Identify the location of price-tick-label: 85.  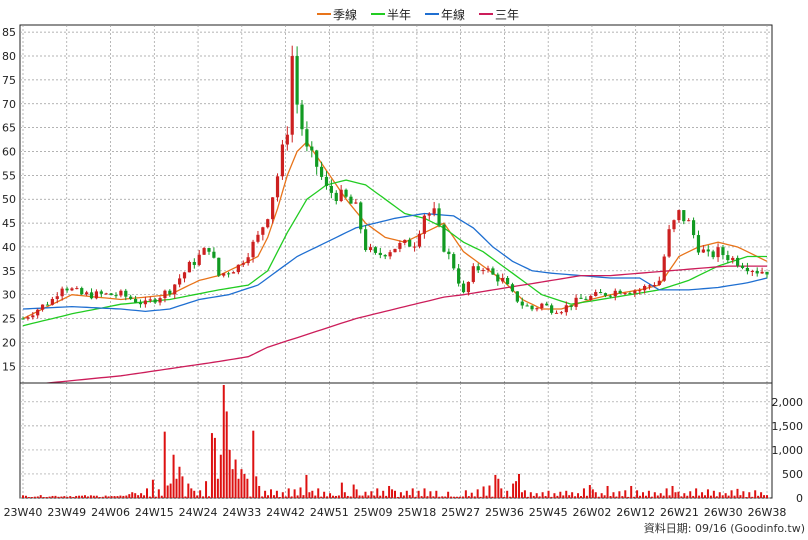
(9, 32).